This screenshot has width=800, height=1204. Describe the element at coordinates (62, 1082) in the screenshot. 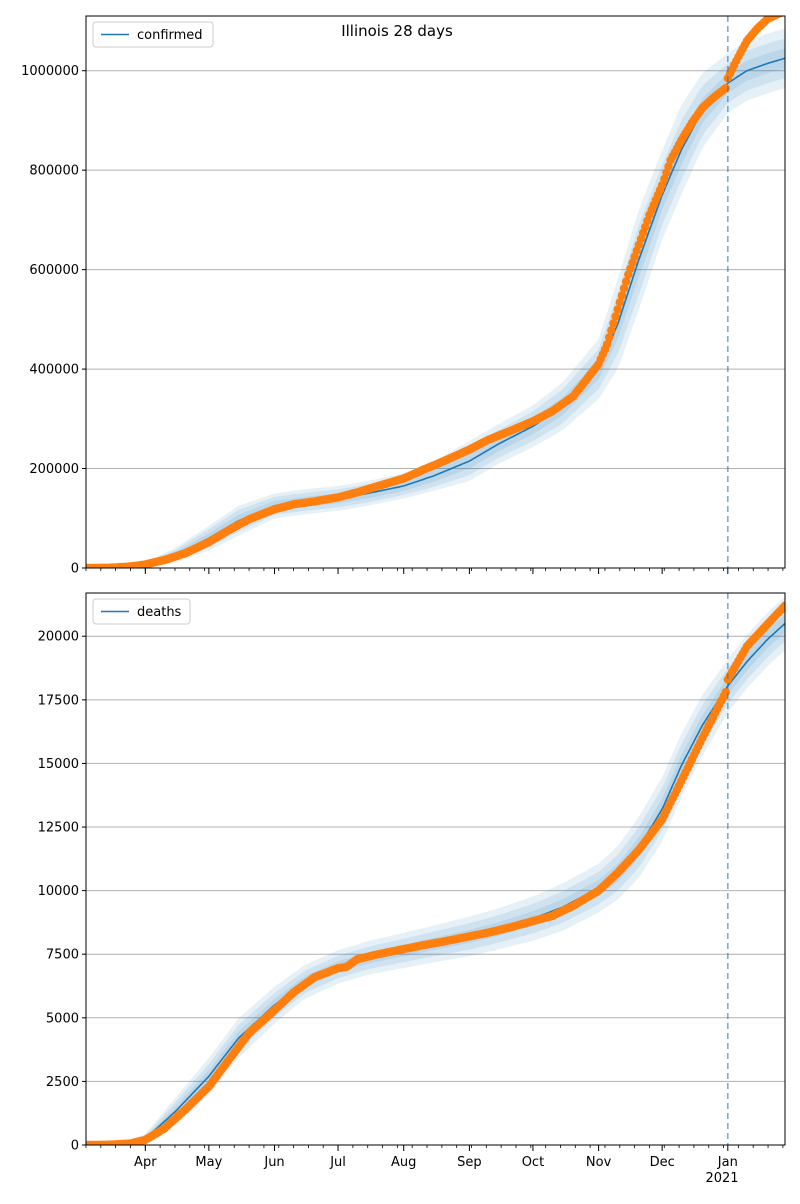

I see `y-tick-label: 2500` at that location.